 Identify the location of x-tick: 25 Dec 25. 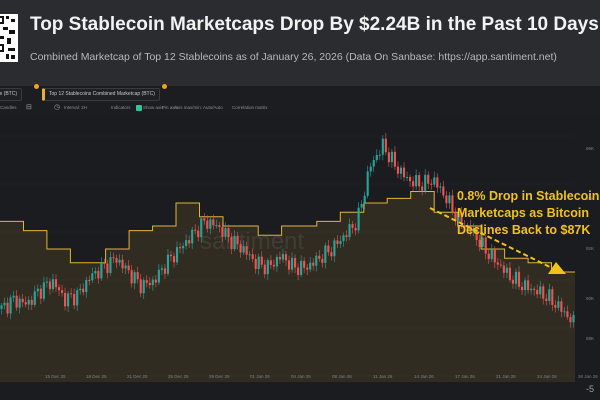
(178, 376).